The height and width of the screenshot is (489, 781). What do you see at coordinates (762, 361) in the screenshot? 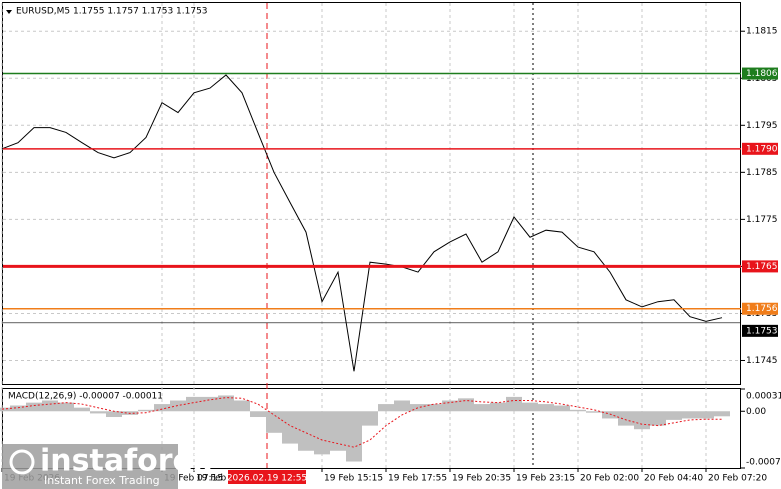
I see `y-tick-label: 1.1745` at bounding box center [762, 361].